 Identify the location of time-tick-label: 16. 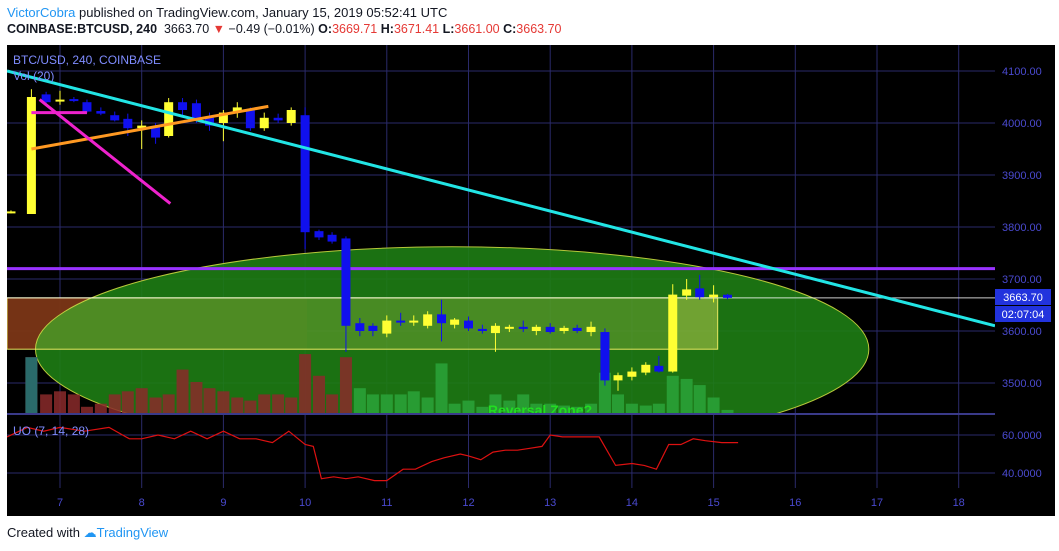
(795, 503).